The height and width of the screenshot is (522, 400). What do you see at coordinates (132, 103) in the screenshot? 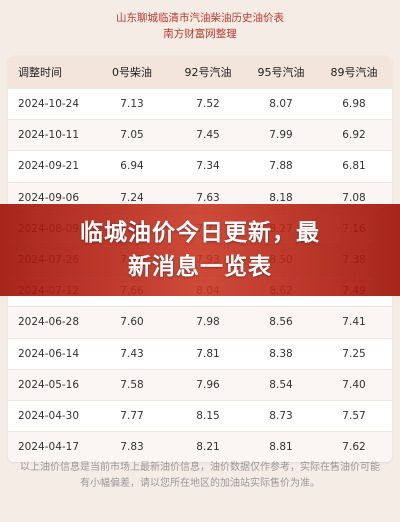
I see `price-cell: 7.13` at bounding box center [132, 103].